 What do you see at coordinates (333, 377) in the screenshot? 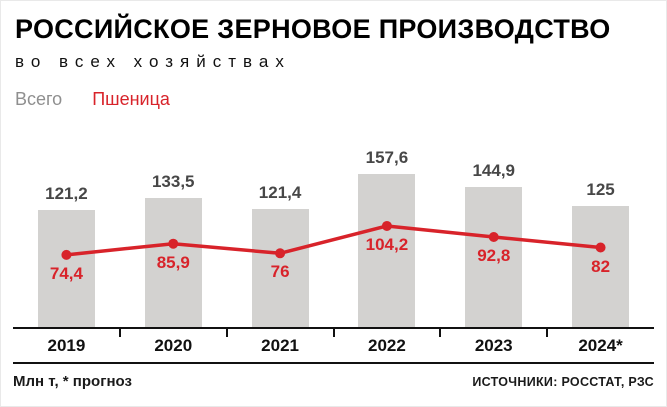
I see `footer: Млн т, * прогноз ИСТОЧНИКИ: РОССТАТ, РЗС` at bounding box center [333, 377].